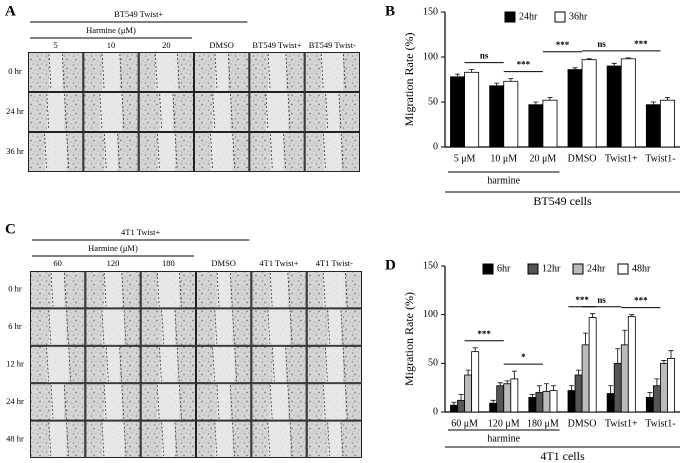 The width and height of the screenshot is (683, 463). I want to click on group-label: BT549 Twist+, so click(138, 14).